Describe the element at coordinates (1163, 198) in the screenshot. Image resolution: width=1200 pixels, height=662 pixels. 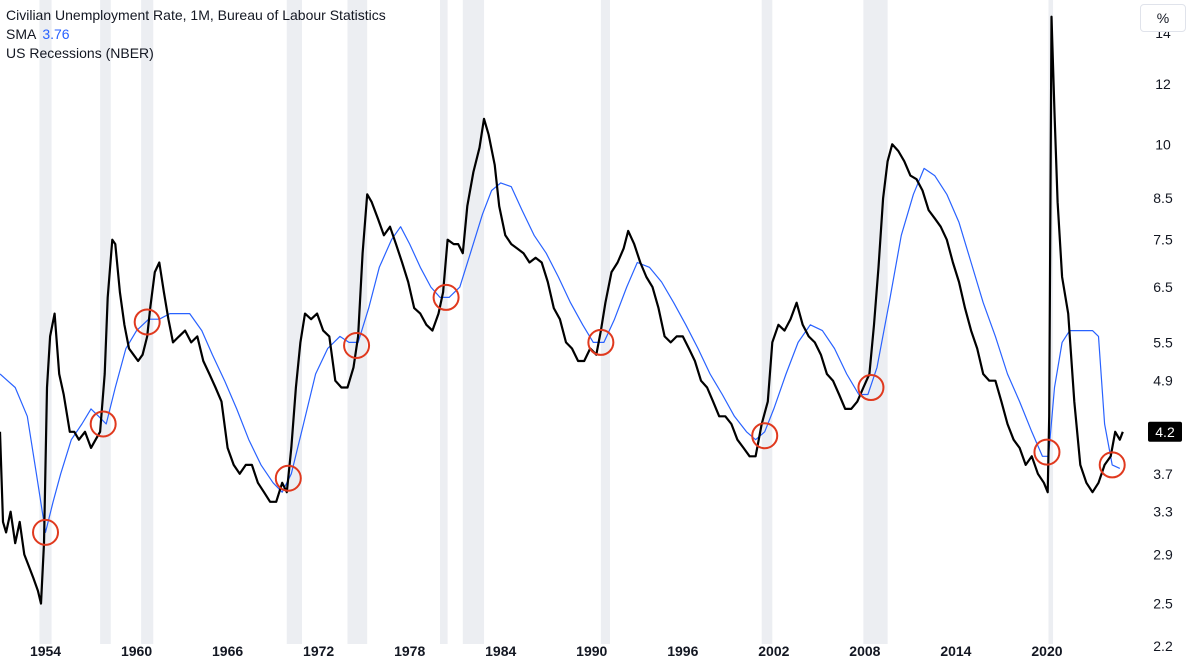
I see `y-tick-label: 8.5` at that location.